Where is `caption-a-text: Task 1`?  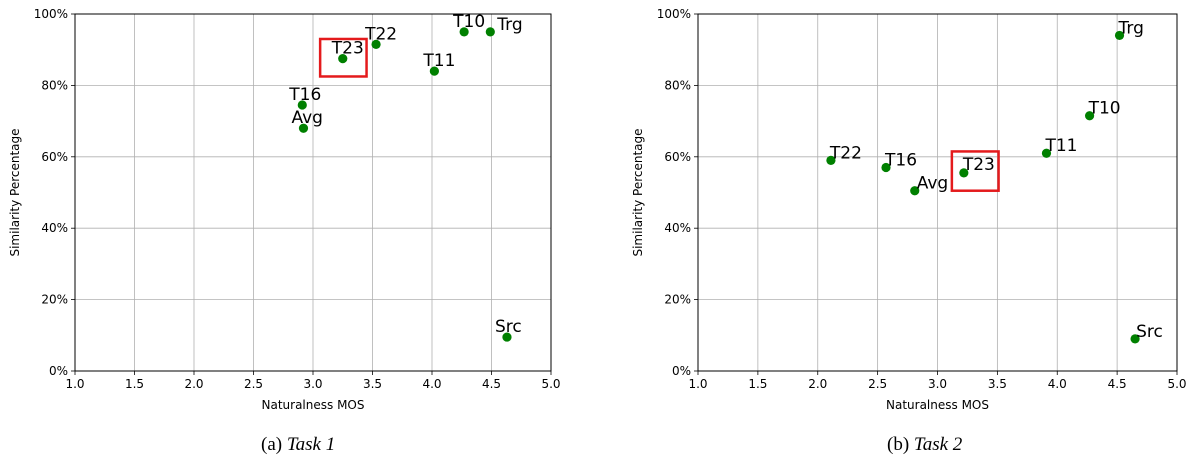 caption-a-text: Task 1 is located at coordinates (311, 444).